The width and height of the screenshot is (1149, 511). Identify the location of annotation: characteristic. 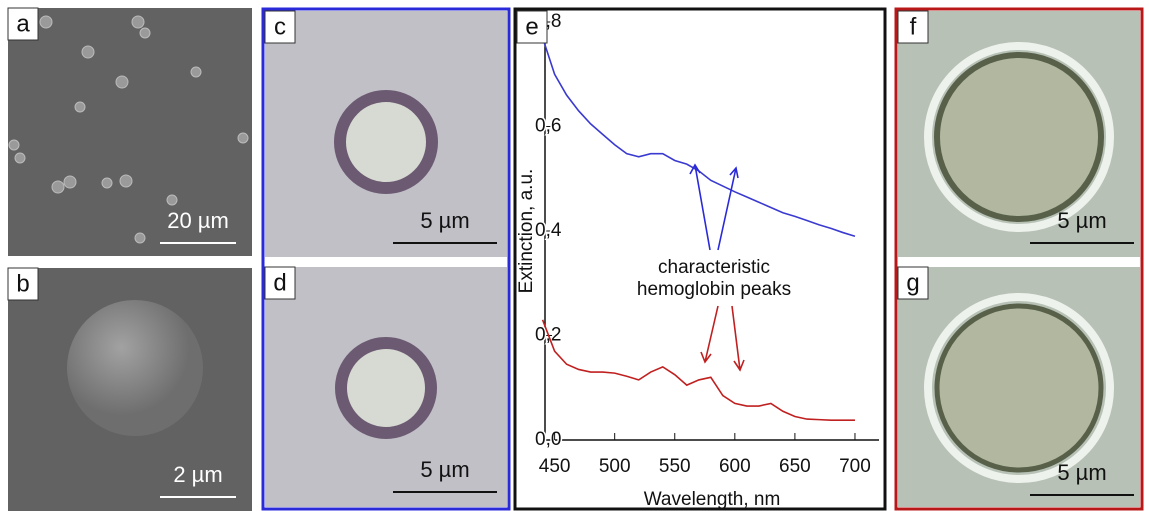
(714, 267).